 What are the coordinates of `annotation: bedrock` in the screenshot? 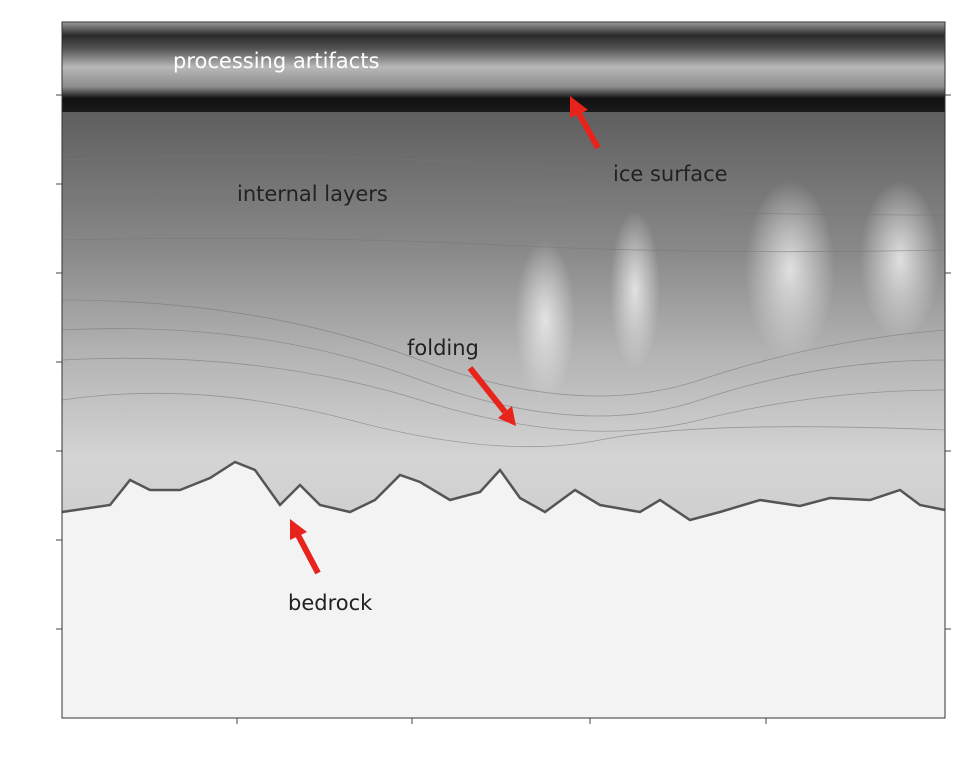 It's located at (330, 603).